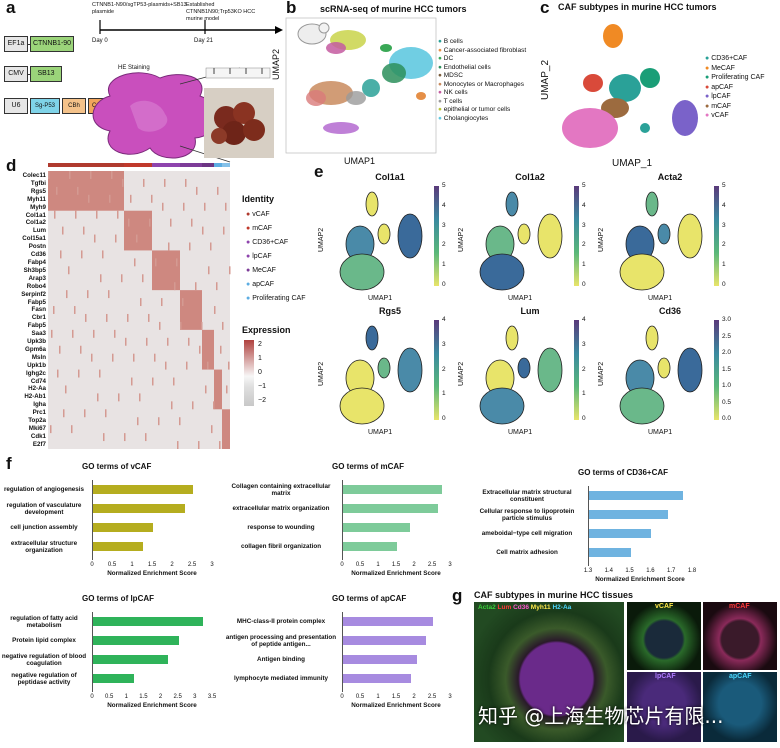  Describe the element at coordinates (263, 284) in the screenshot. I see `identity-name: apCAF` at that location.